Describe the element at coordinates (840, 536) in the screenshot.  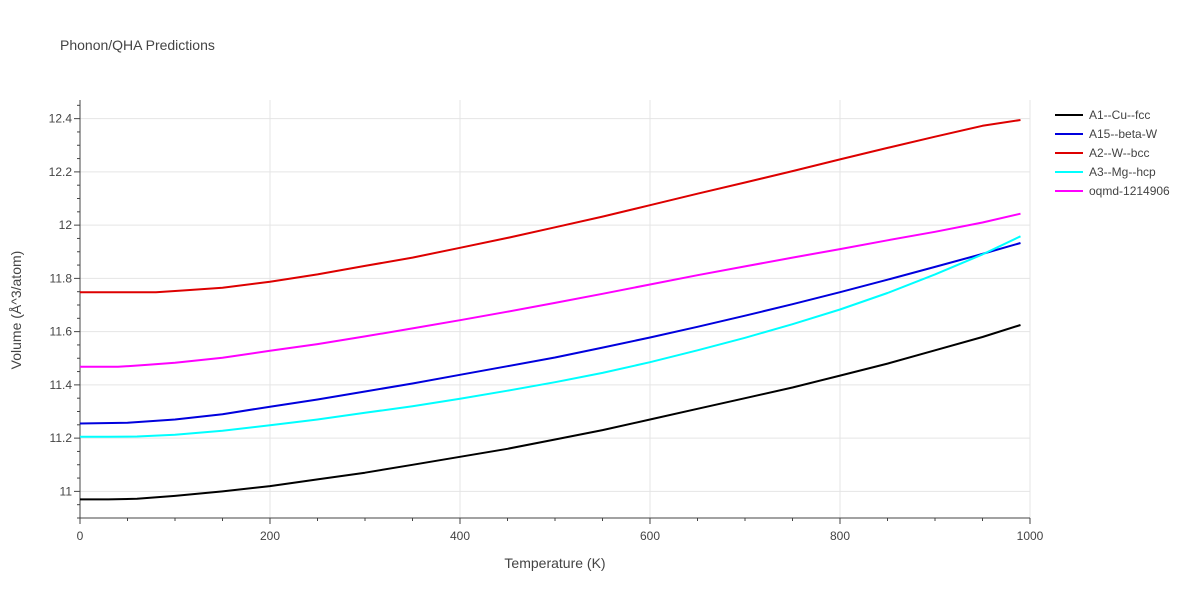
I see `x-tick-label: 800` at that location.